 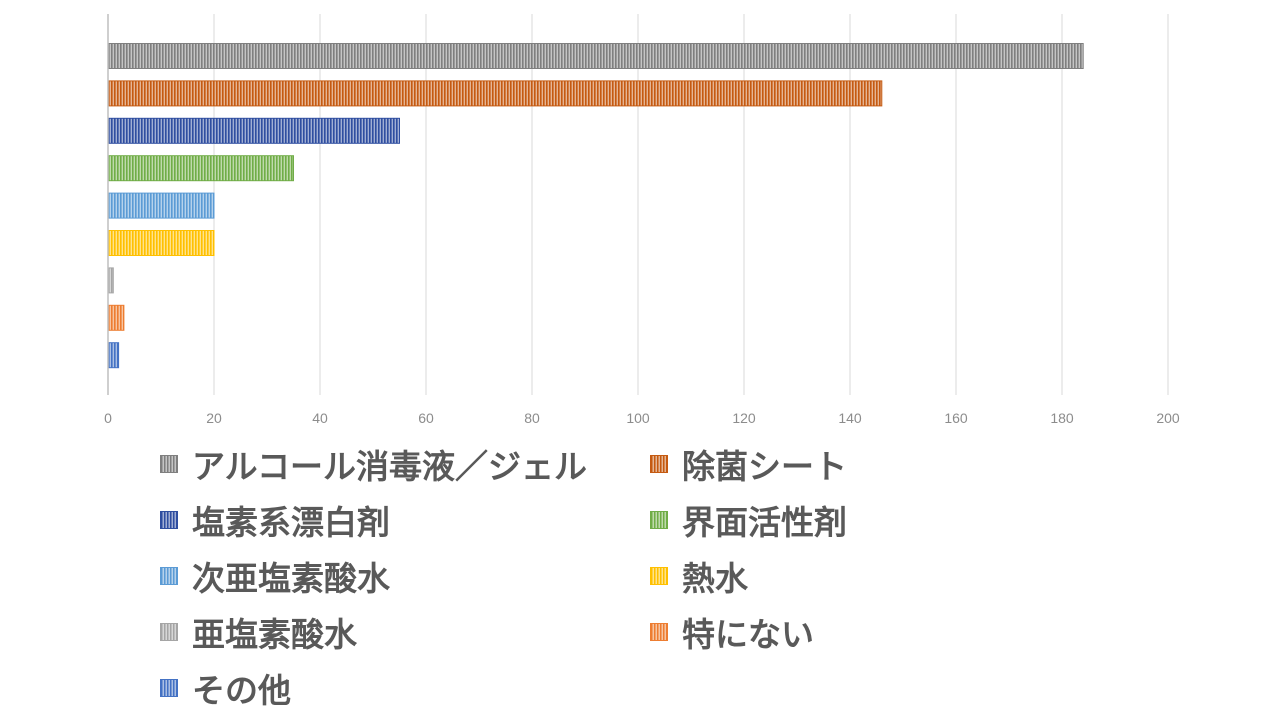 I want to click on x-tick-label: 40, so click(x=320, y=418).